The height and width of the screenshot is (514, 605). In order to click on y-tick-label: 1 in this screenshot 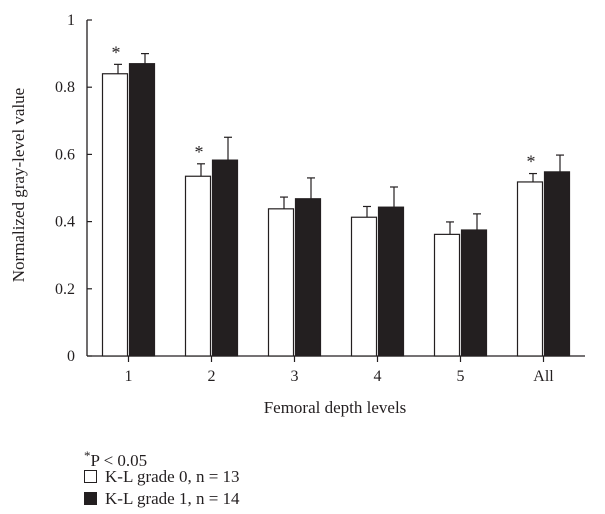, I will do `click(71, 20)`.